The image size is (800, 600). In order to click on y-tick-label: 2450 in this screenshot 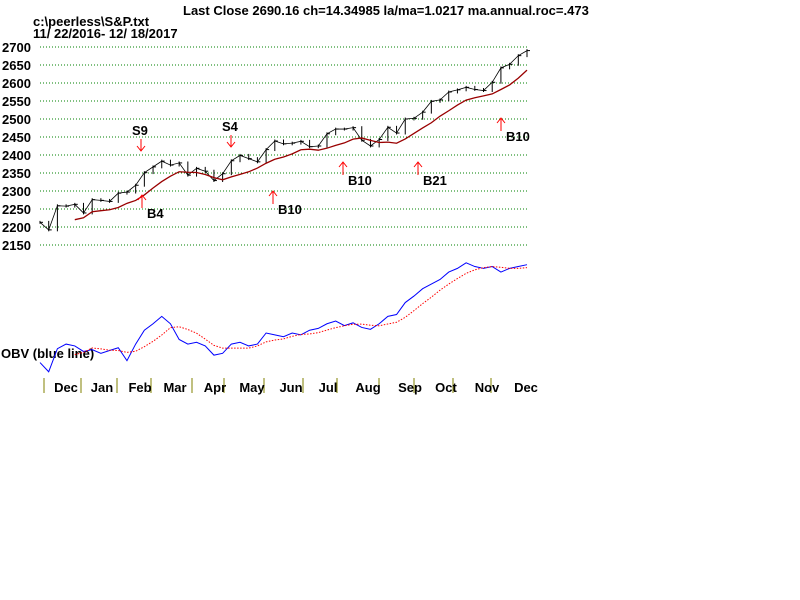, I will do `click(16, 137)`.